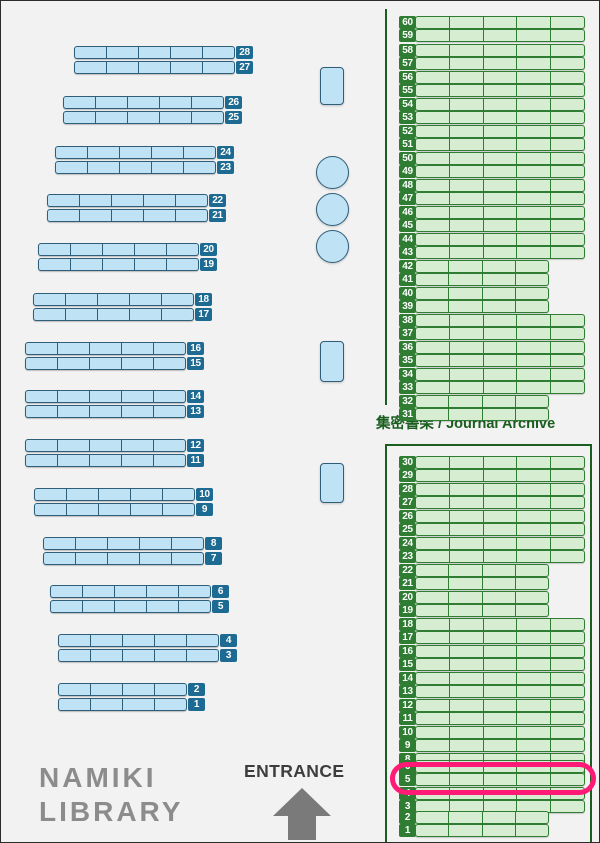 This screenshot has height=843, width=600. What do you see at coordinates (407, 543) in the screenshot?
I see `archive-shelf-number-label: 24` at bounding box center [407, 543].